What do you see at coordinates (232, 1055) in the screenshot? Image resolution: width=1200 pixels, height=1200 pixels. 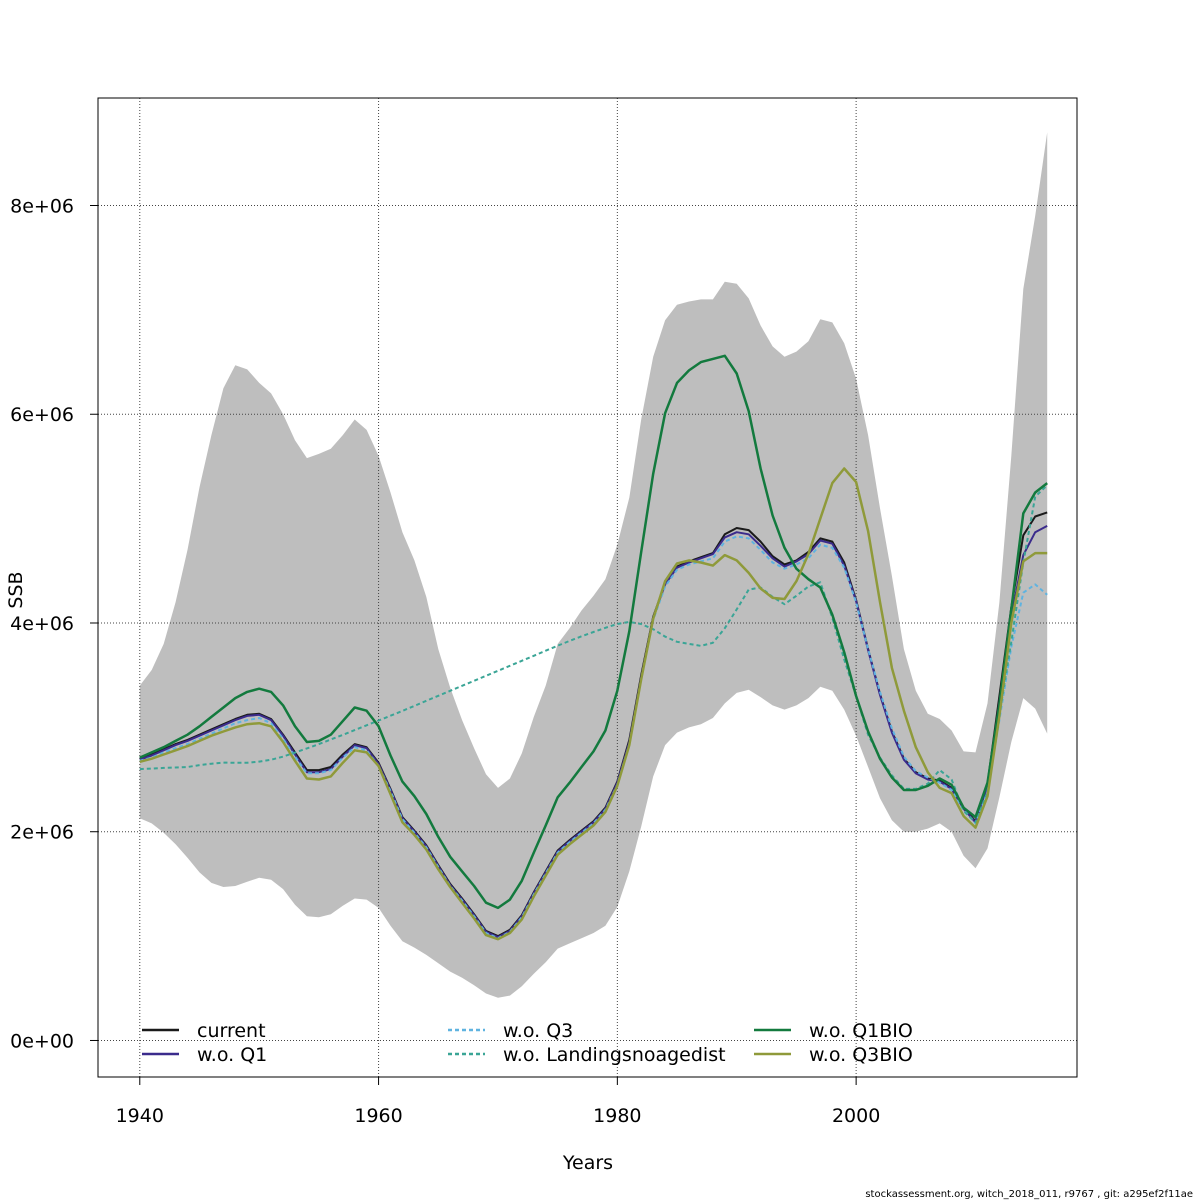 I see `legend-label: w.o. Q1` at bounding box center [232, 1055].